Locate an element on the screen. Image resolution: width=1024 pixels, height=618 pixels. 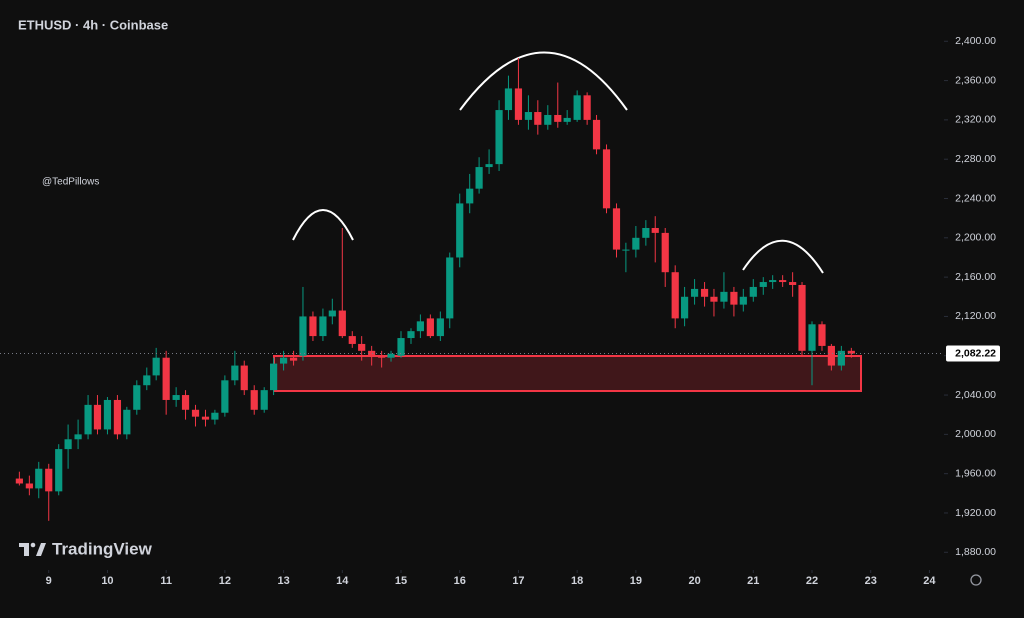
chart-title: ETHUSD · 4h · Coinbase is located at coordinates (93, 24).